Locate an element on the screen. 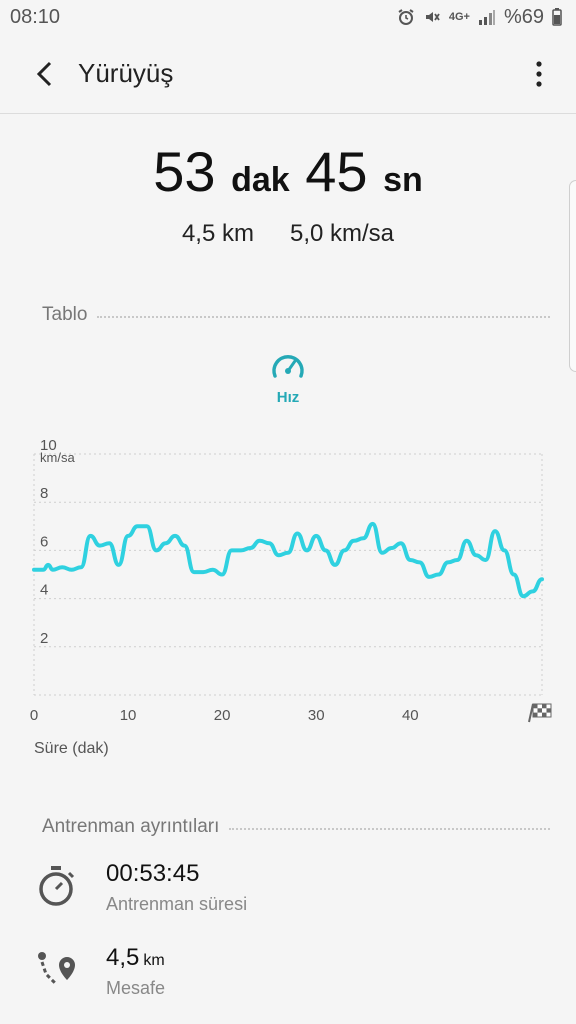 Image resolution: width=576 pixels, height=1024 pixels. x-axis-label: Süre (dak) is located at coordinates (71, 748).